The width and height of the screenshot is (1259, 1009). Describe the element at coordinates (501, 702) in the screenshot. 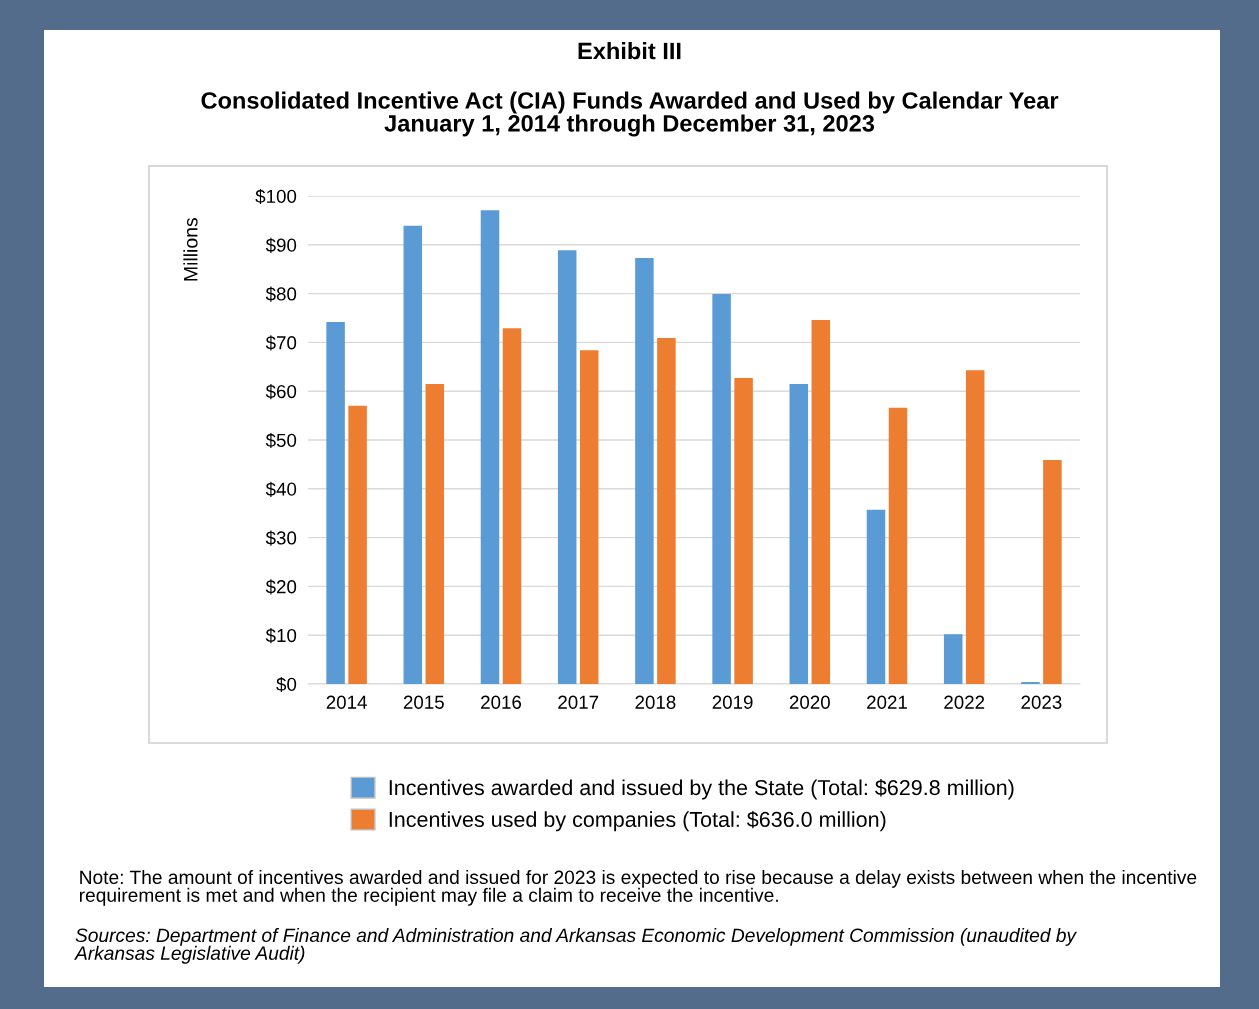

I see `x-tick-label: 2016` at that location.